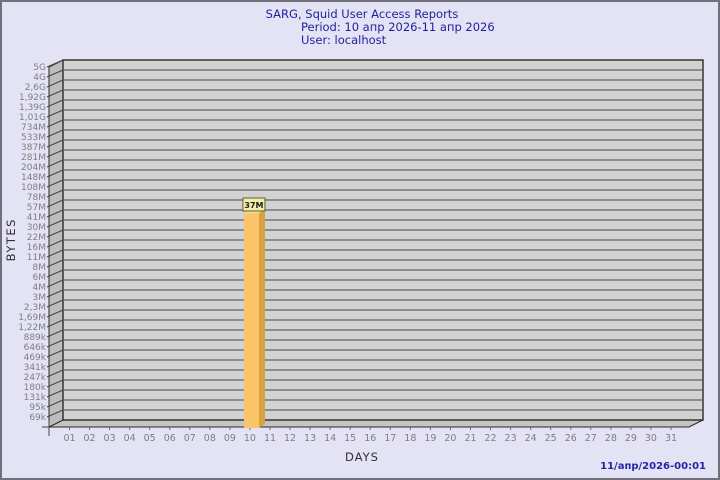 The height and width of the screenshot is (480, 720). I want to click on y-tick-label: 3M, so click(40, 298).